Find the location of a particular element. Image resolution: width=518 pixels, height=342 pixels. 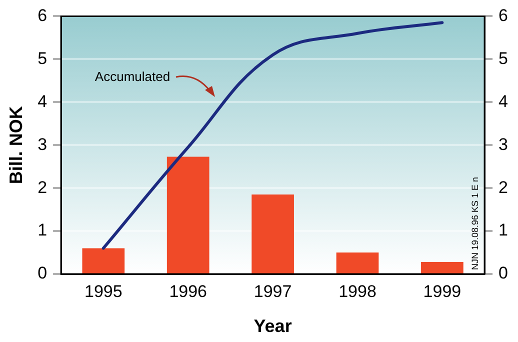

annotation: NJN 19.08.96 KS 1 E n is located at coordinates (475, 223).